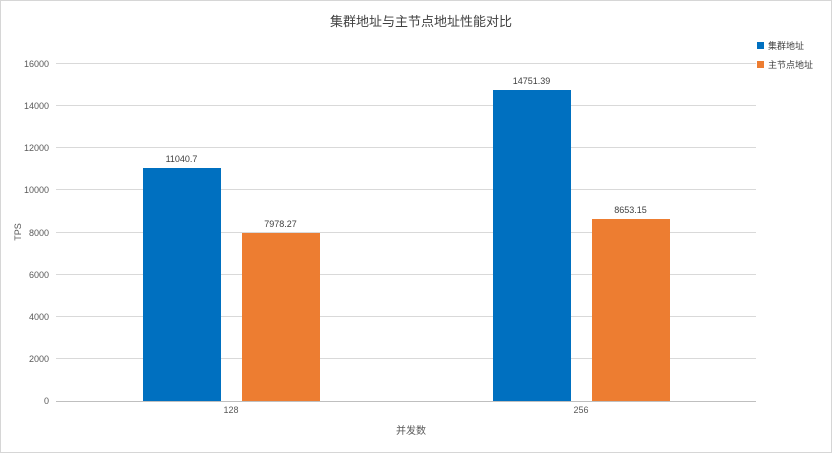  I want to click on x-axis-title: 并发数, so click(411, 431).